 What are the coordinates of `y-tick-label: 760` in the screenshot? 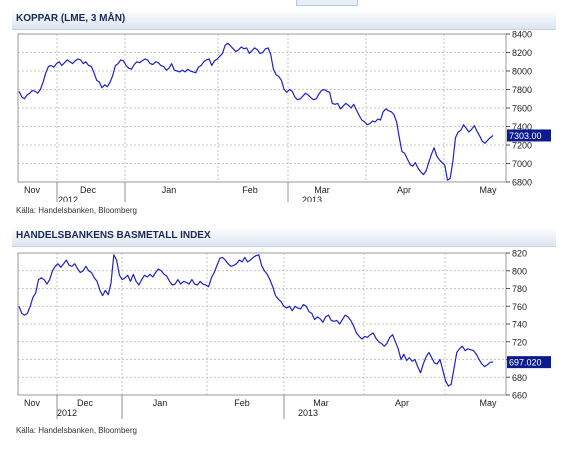 It's located at (519, 307).